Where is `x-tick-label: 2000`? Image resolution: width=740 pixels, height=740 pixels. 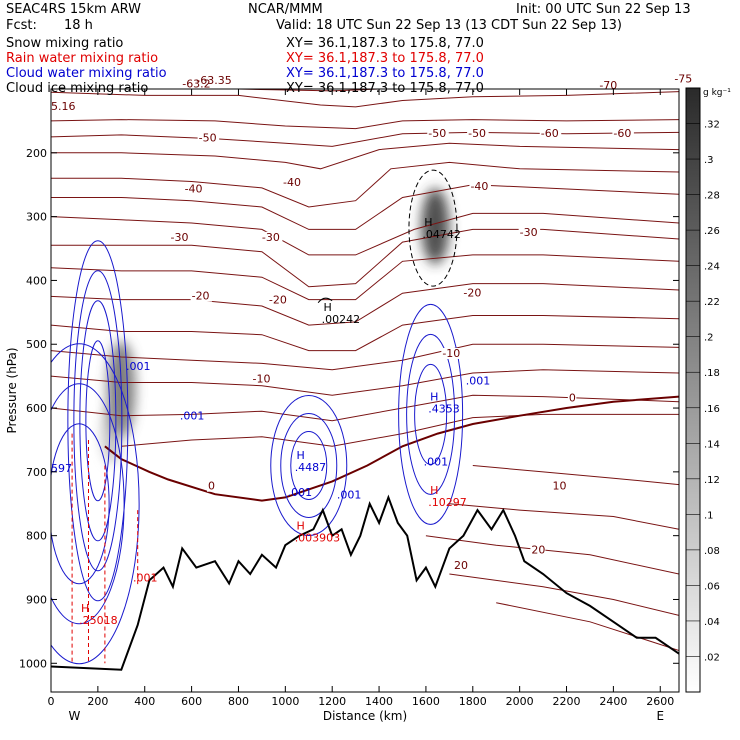 x-tick-label: 2000 is located at coordinates (520, 701).